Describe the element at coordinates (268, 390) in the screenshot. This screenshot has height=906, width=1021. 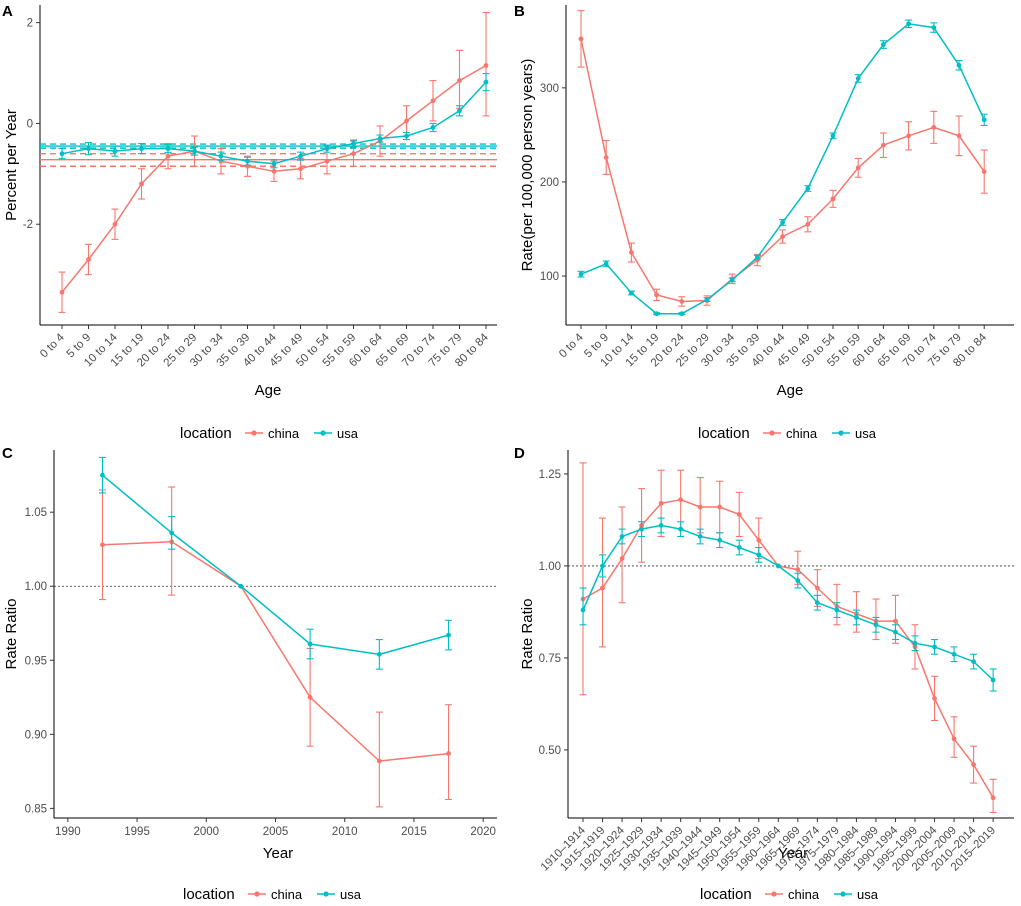
I see `panel-a-x-axis-title: Age` at that location.